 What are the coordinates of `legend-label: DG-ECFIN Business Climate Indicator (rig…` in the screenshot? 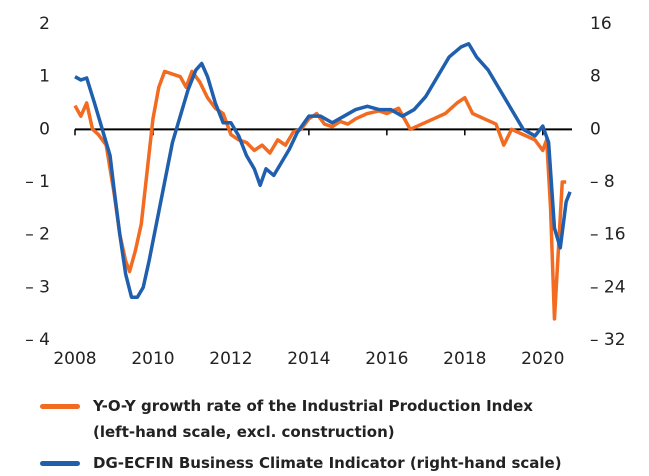 It's located at (327, 463).